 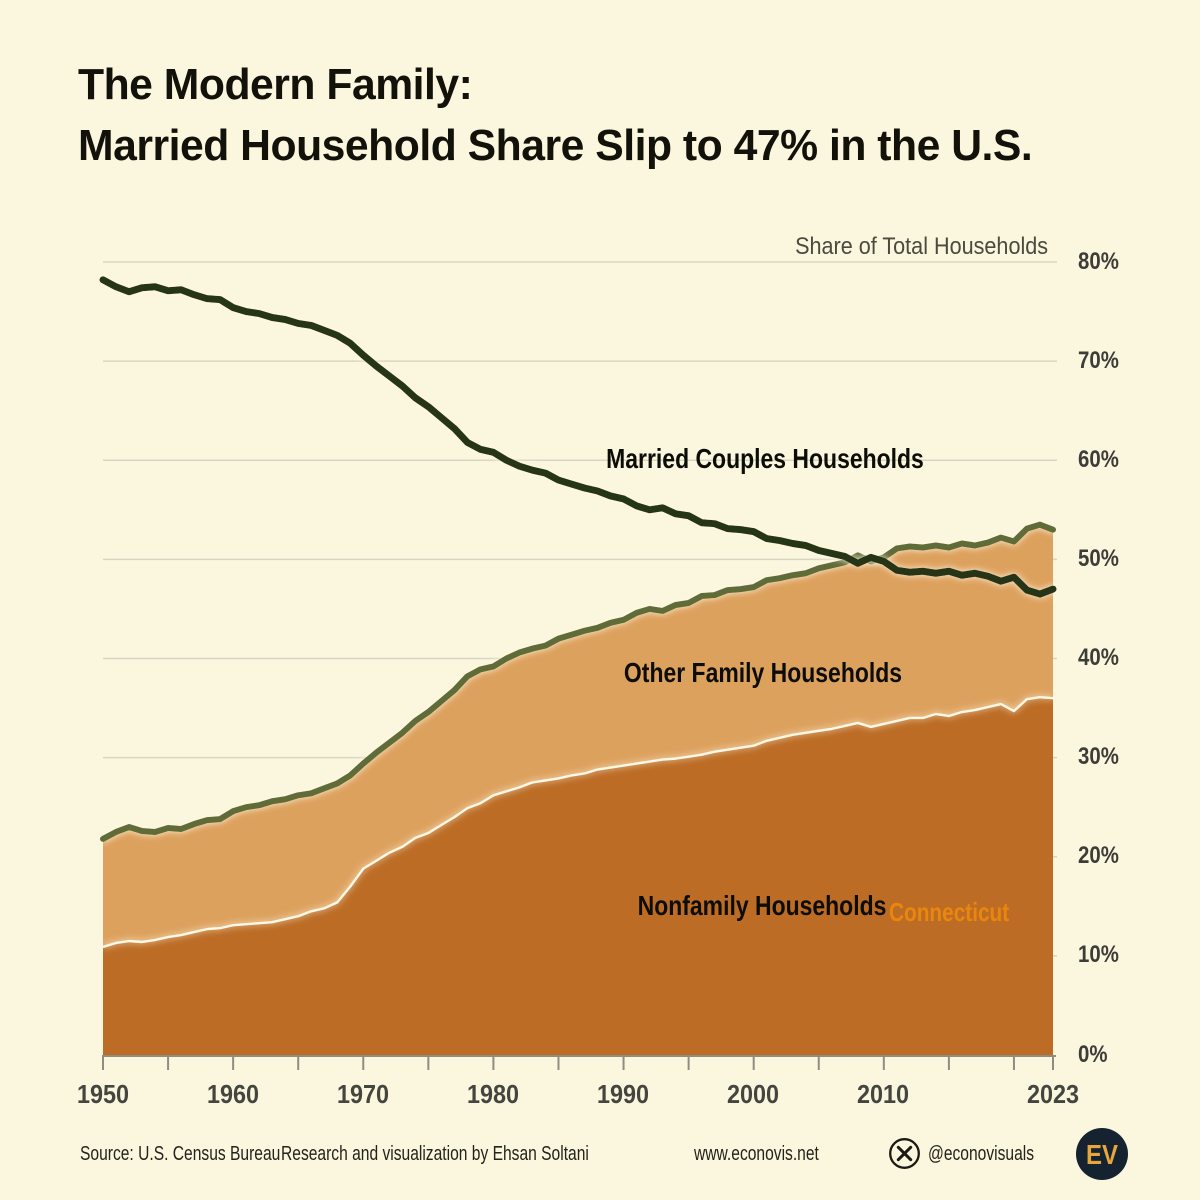 What do you see at coordinates (1098, 954) in the screenshot?
I see `y-tick-10: 10%` at bounding box center [1098, 954].